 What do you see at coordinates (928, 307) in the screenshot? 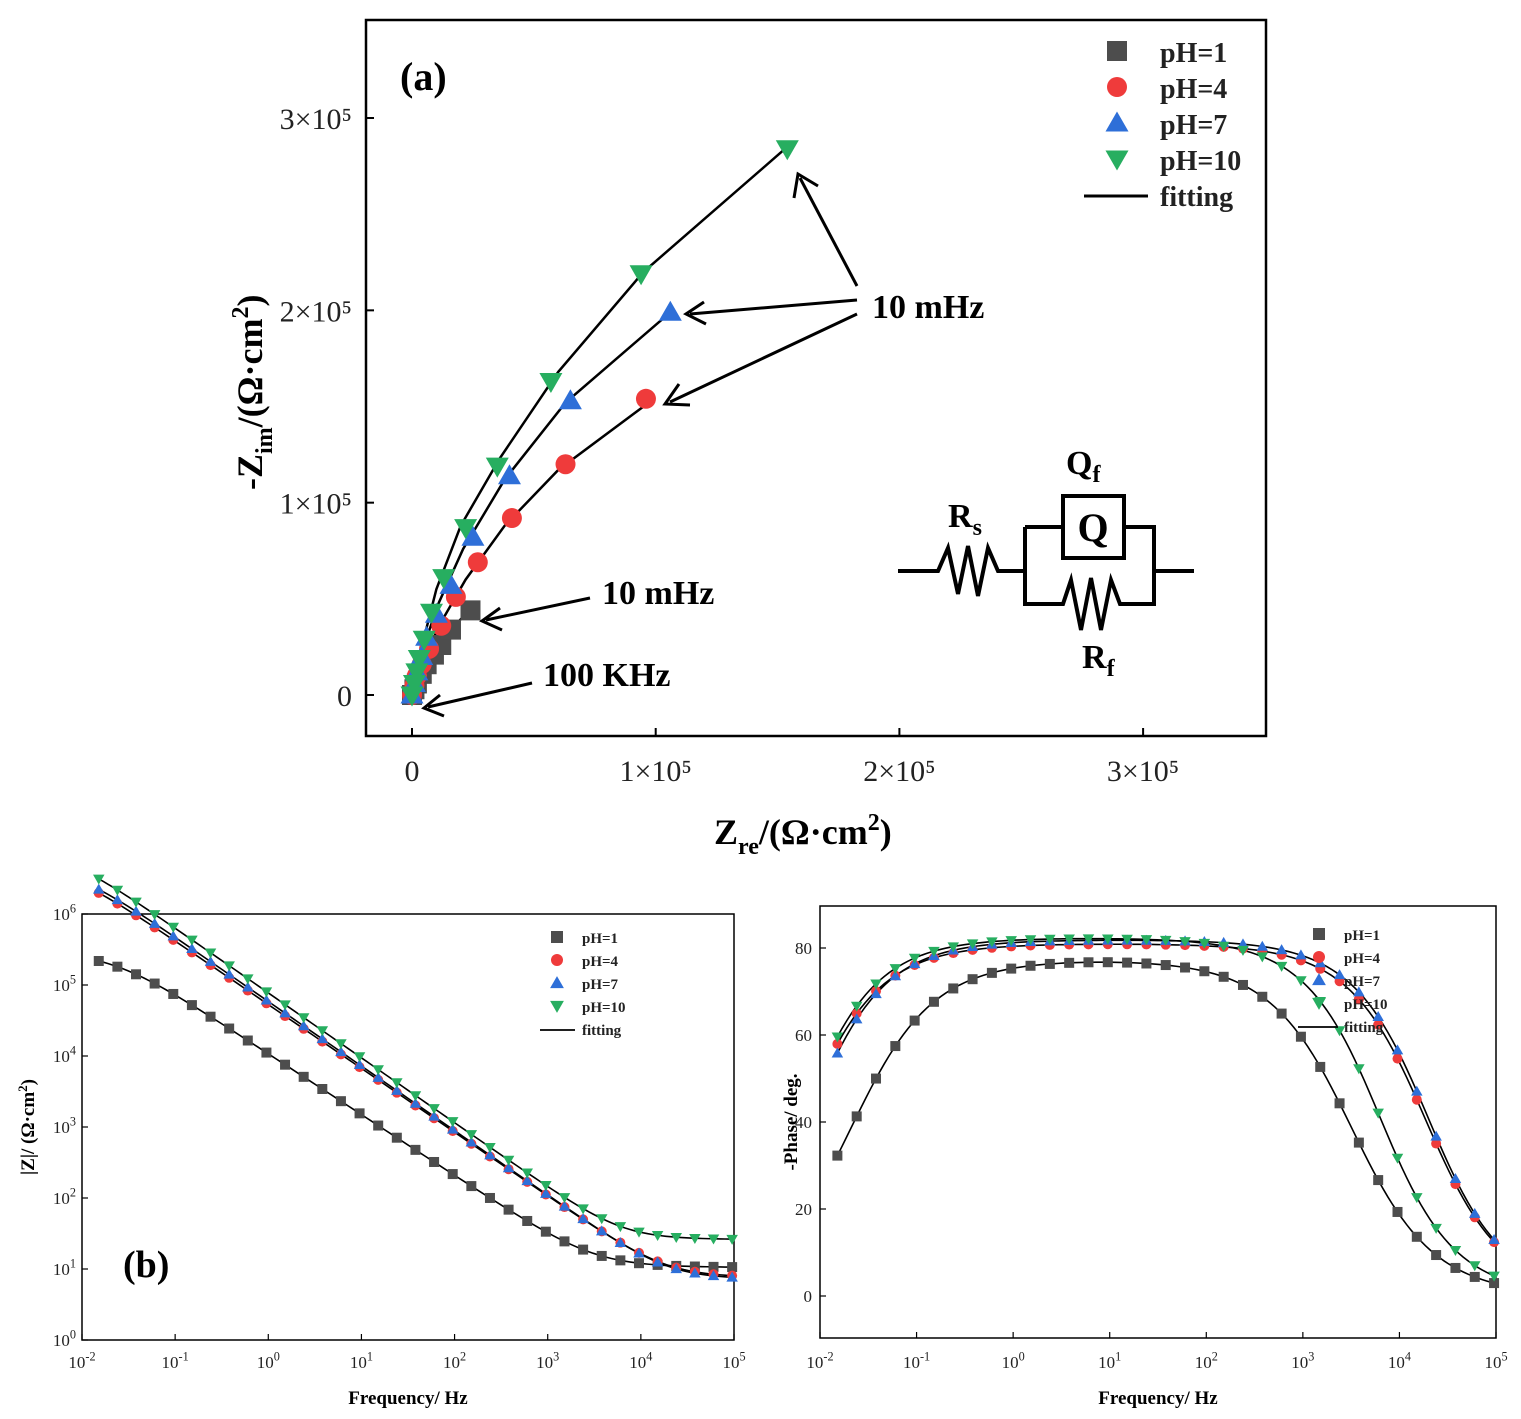
I see `annotation-10mhz-upper: 10 mHz` at bounding box center [928, 307].